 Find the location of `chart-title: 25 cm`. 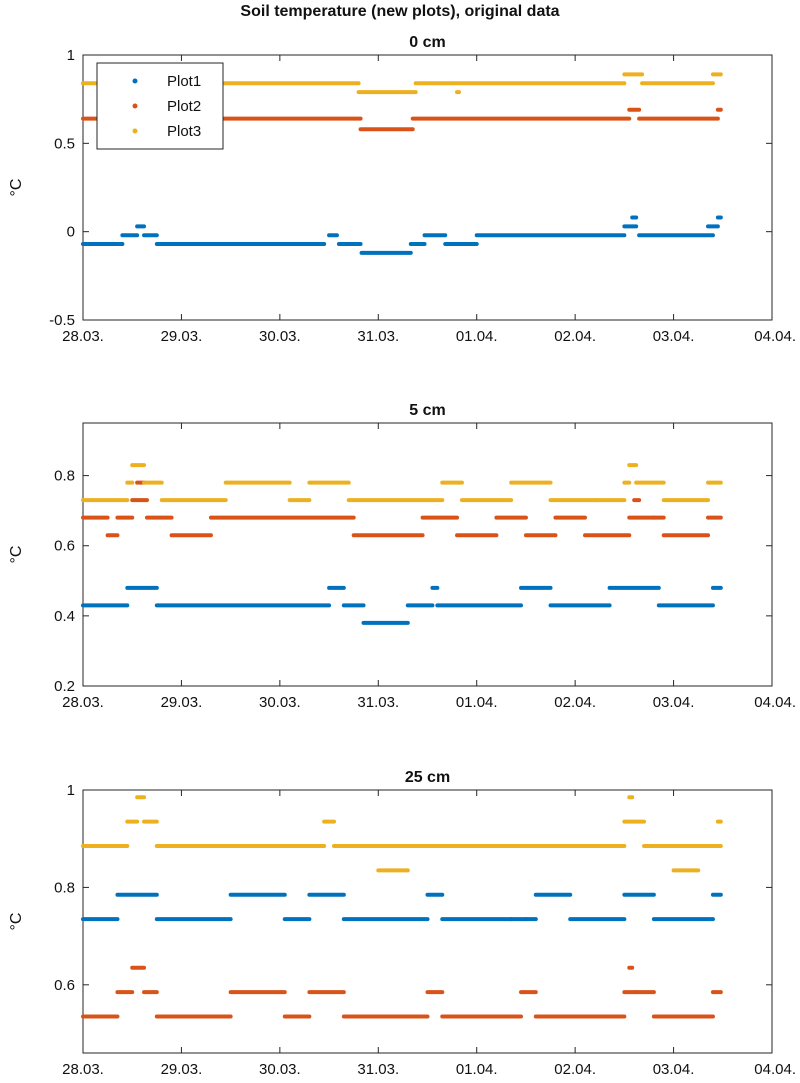

chart-title: 25 cm is located at coordinates (427, 777).